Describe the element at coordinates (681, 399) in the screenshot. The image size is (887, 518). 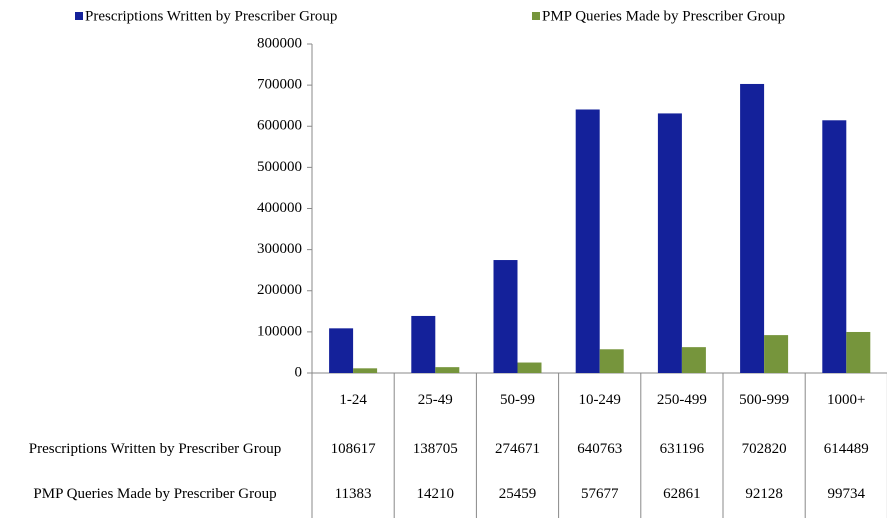
I see `category-label: 250-499` at that location.